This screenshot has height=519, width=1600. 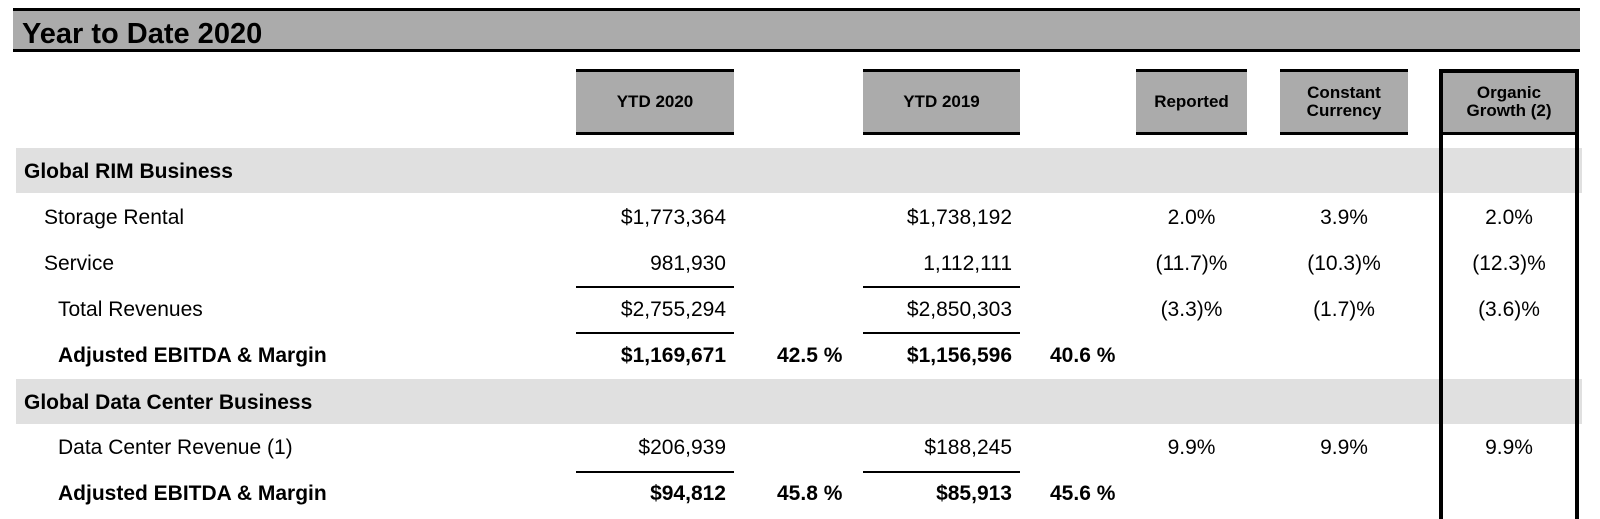 What do you see at coordinates (673, 217) in the screenshot?
I see `ytd-2020-value: $1,773,364` at bounding box center [673, 217].